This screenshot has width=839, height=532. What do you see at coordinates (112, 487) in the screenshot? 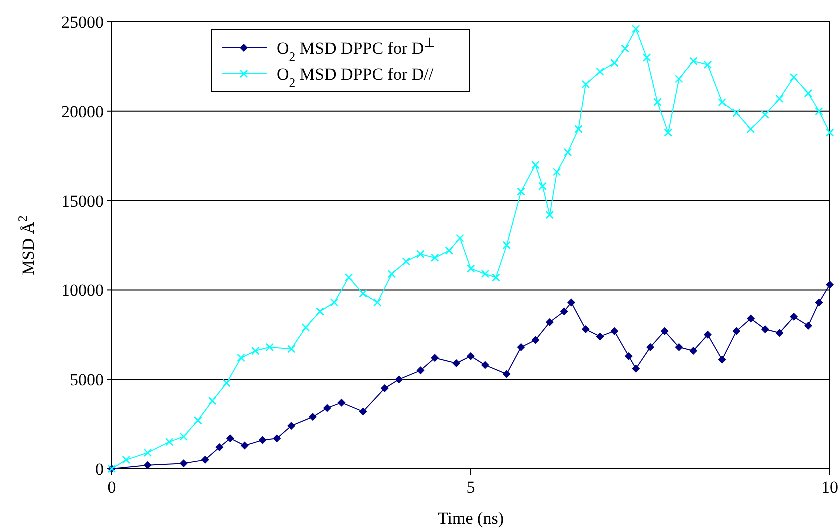
I see `x-tick-label: 0` at bounding box center [112, 487].